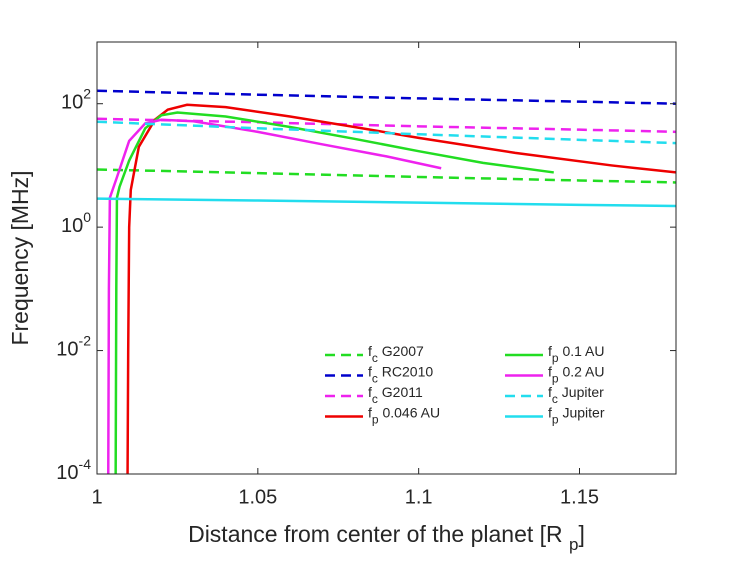  What do you see at coordinates (257, 497) in the screenshot?
I see `x-tick-label: 1.05` at bounding box center [257, 497].